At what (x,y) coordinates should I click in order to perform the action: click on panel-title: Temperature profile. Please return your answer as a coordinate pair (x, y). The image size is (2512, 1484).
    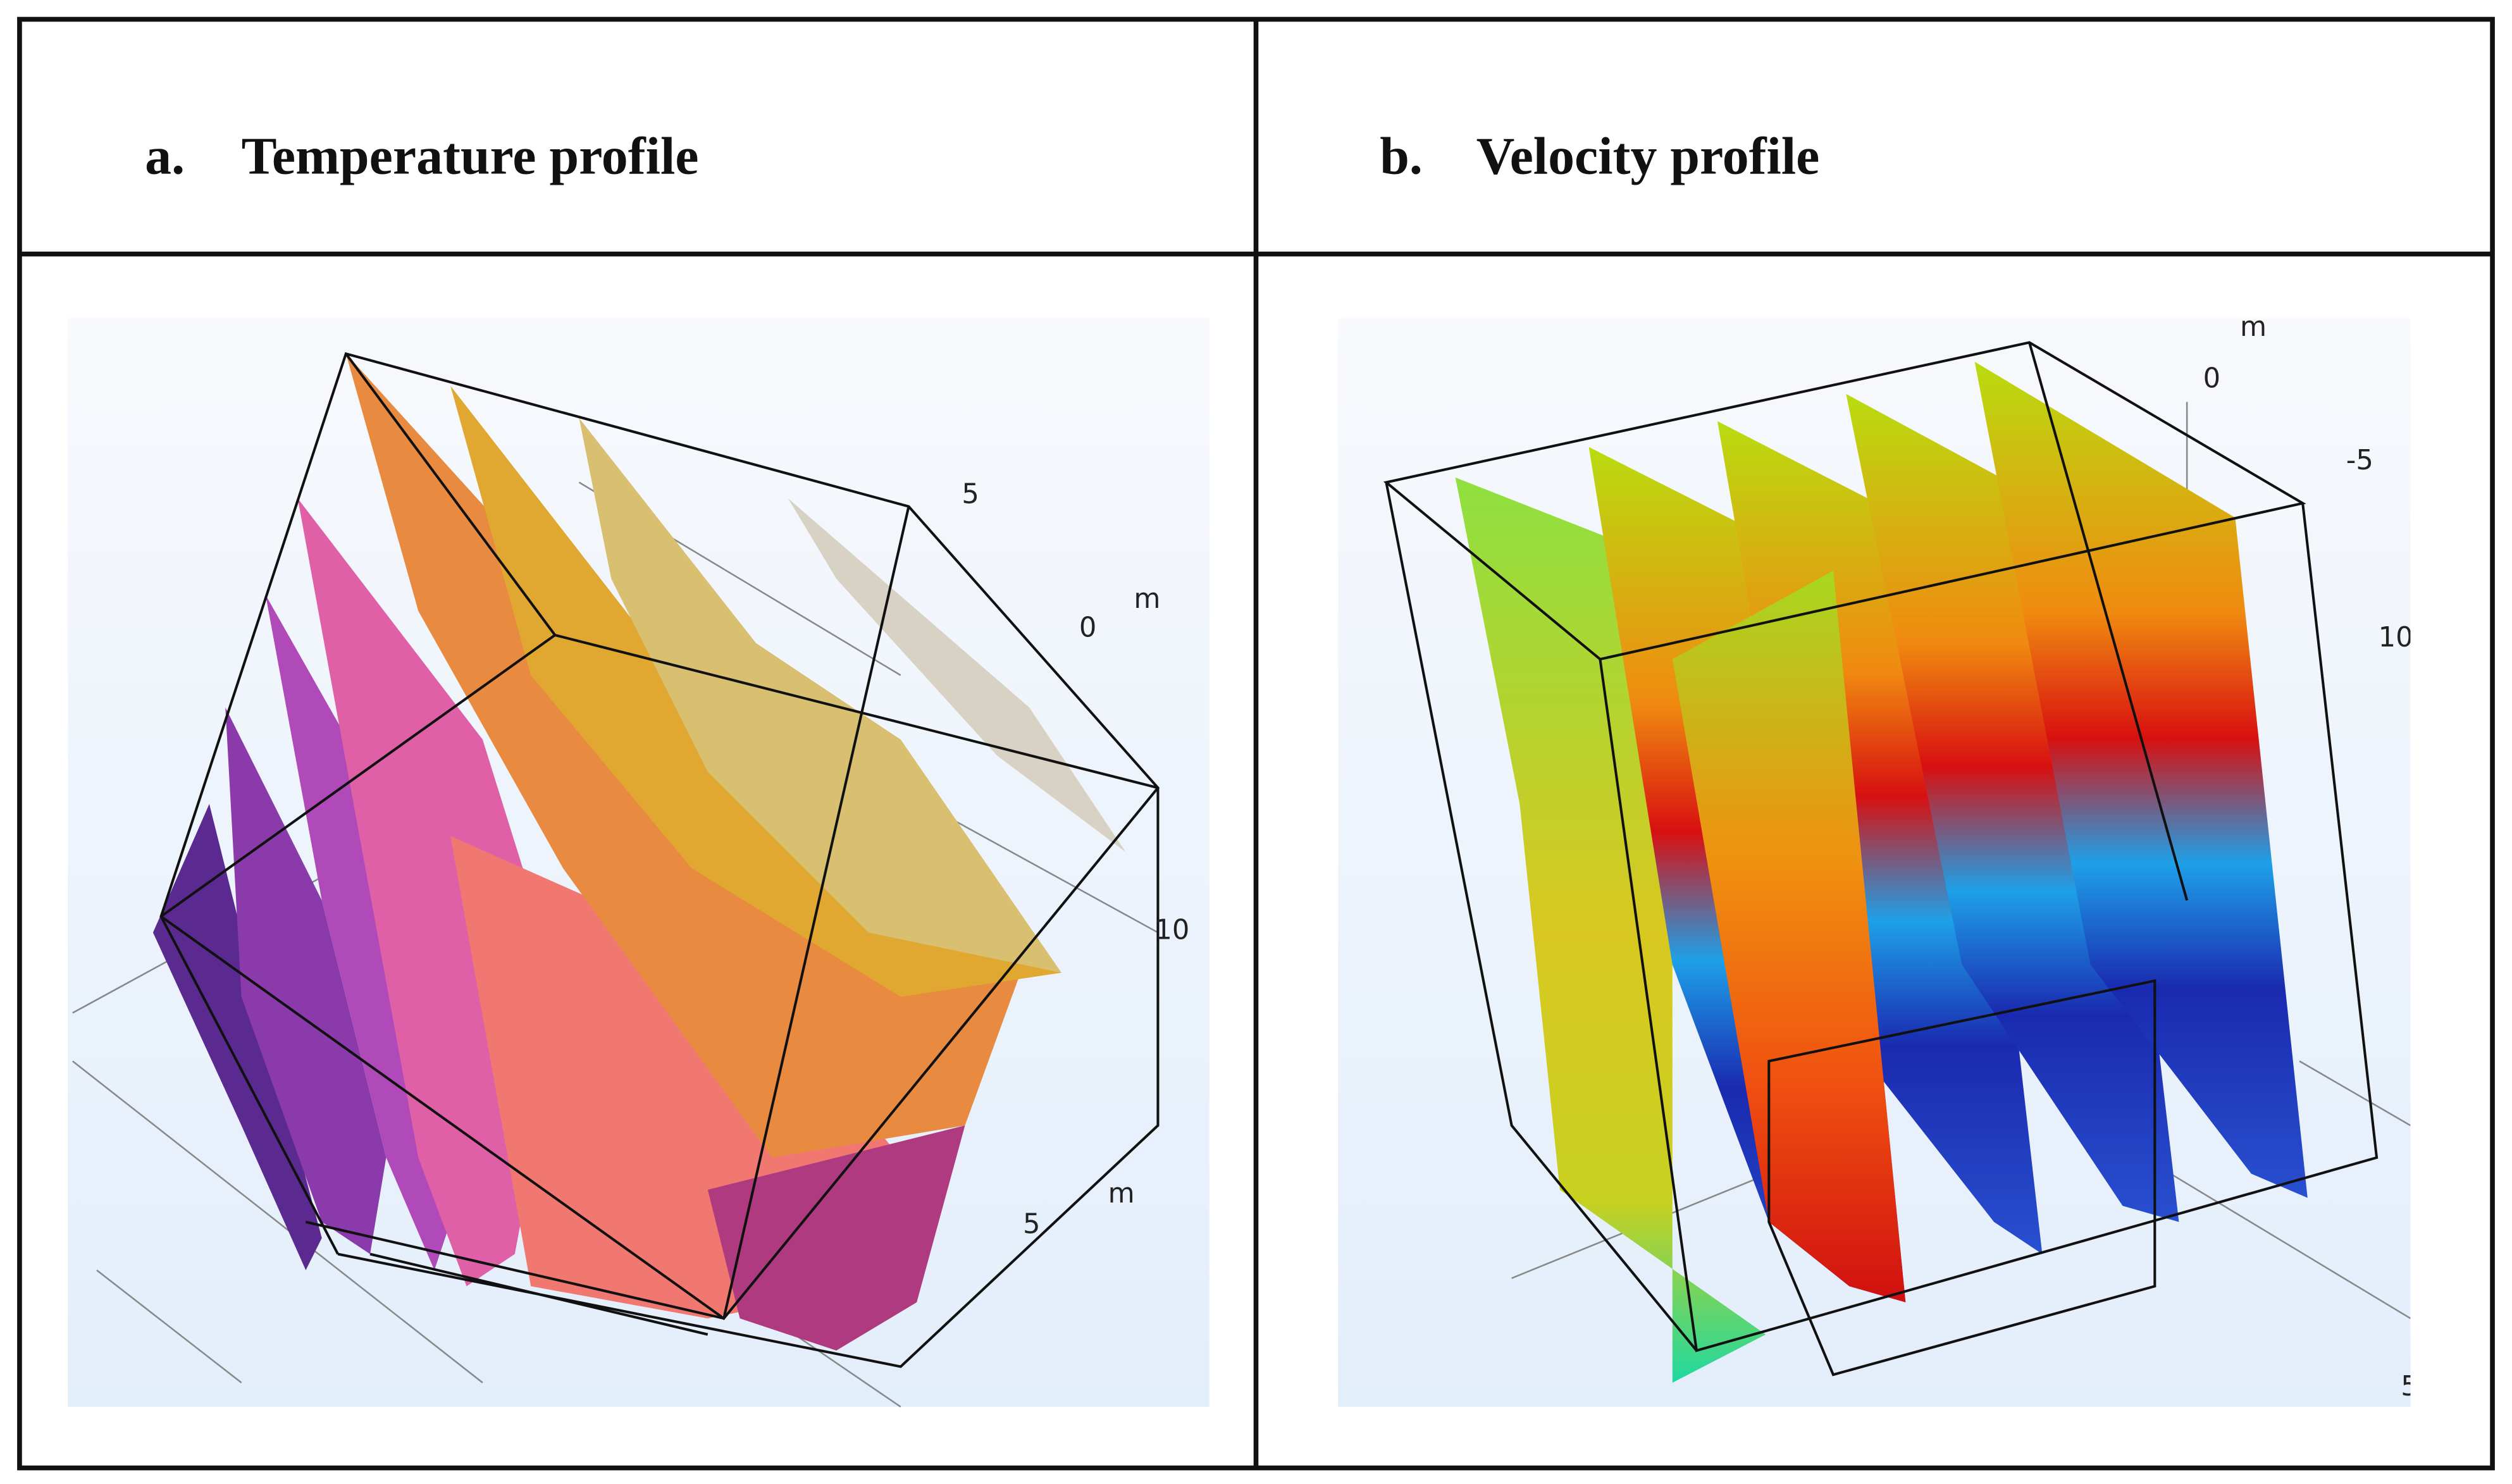
    Looking at the image, I should click on (470, 156).